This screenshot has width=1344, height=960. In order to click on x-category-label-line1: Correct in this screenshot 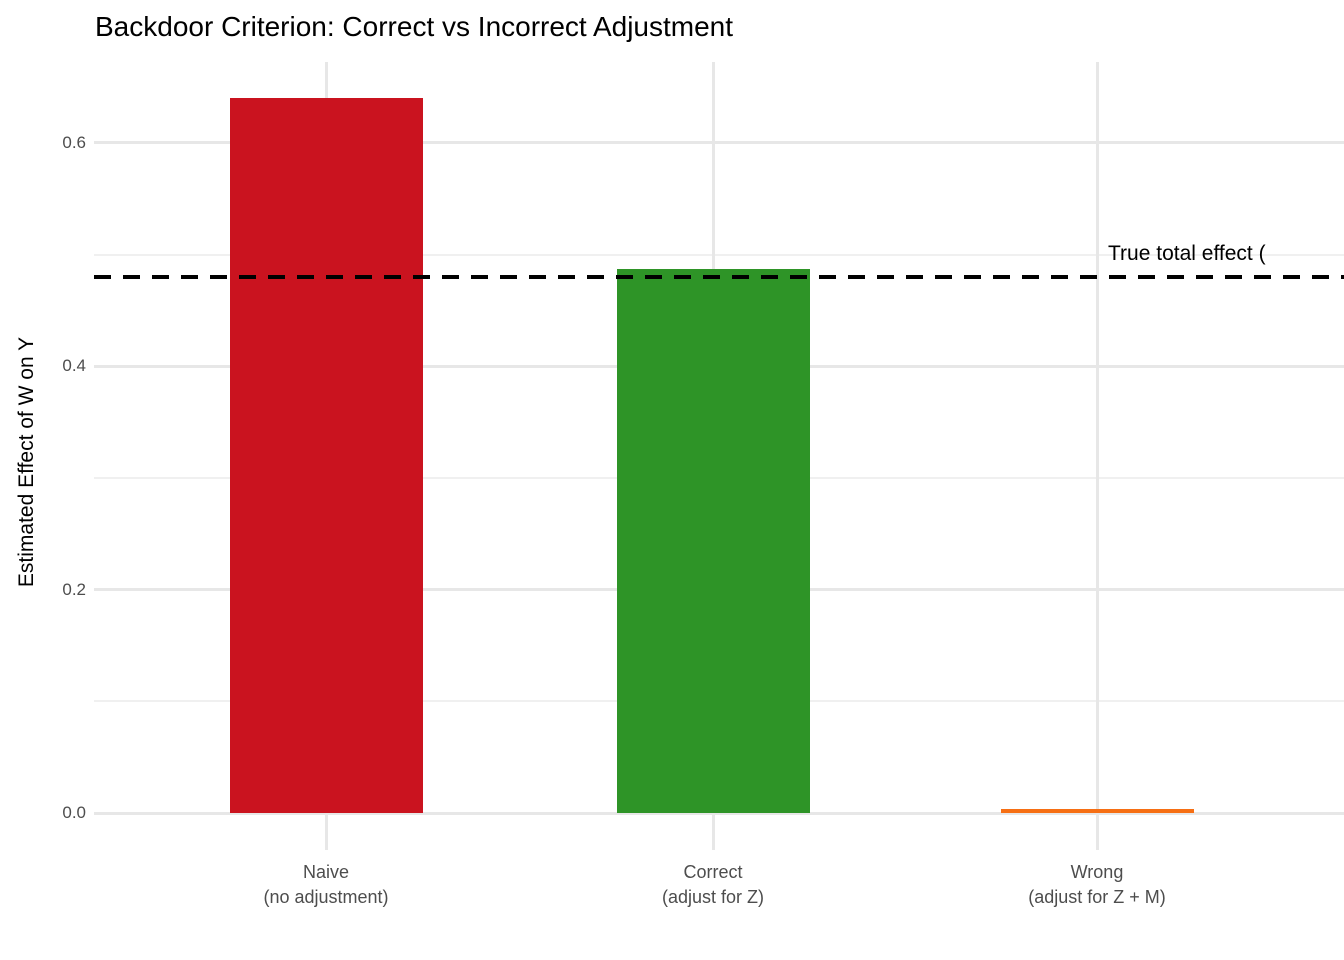, I will do `click(713, 872)`.